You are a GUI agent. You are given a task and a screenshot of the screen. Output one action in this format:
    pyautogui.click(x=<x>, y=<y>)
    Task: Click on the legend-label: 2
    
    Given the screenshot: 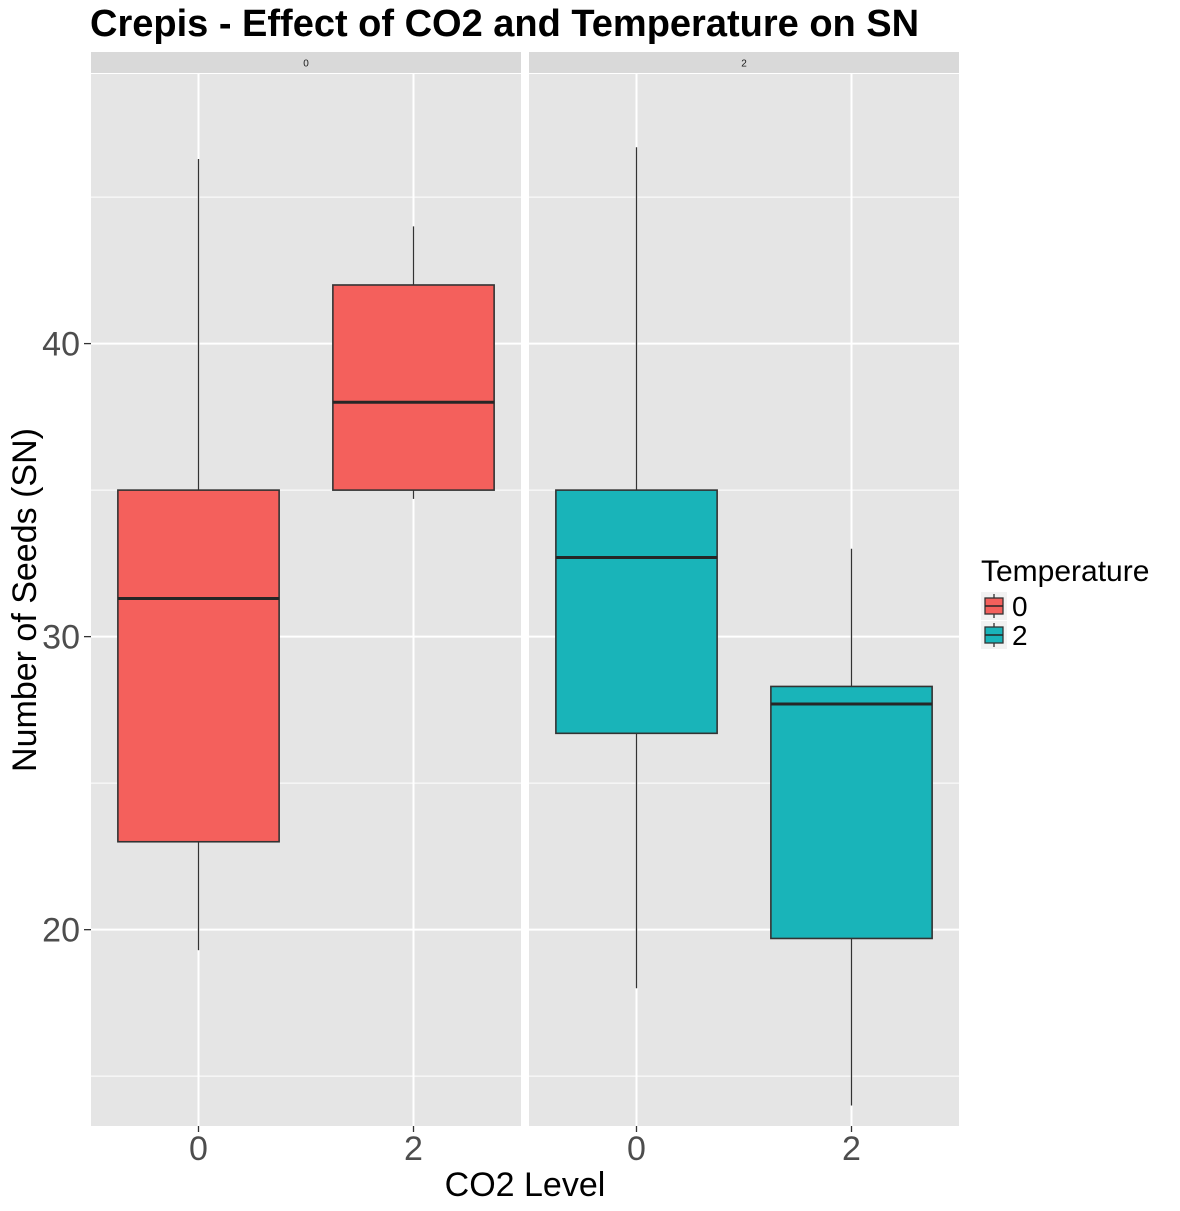 What is the action you would take?
    pyautogui.click(x=1020, y=635)
    